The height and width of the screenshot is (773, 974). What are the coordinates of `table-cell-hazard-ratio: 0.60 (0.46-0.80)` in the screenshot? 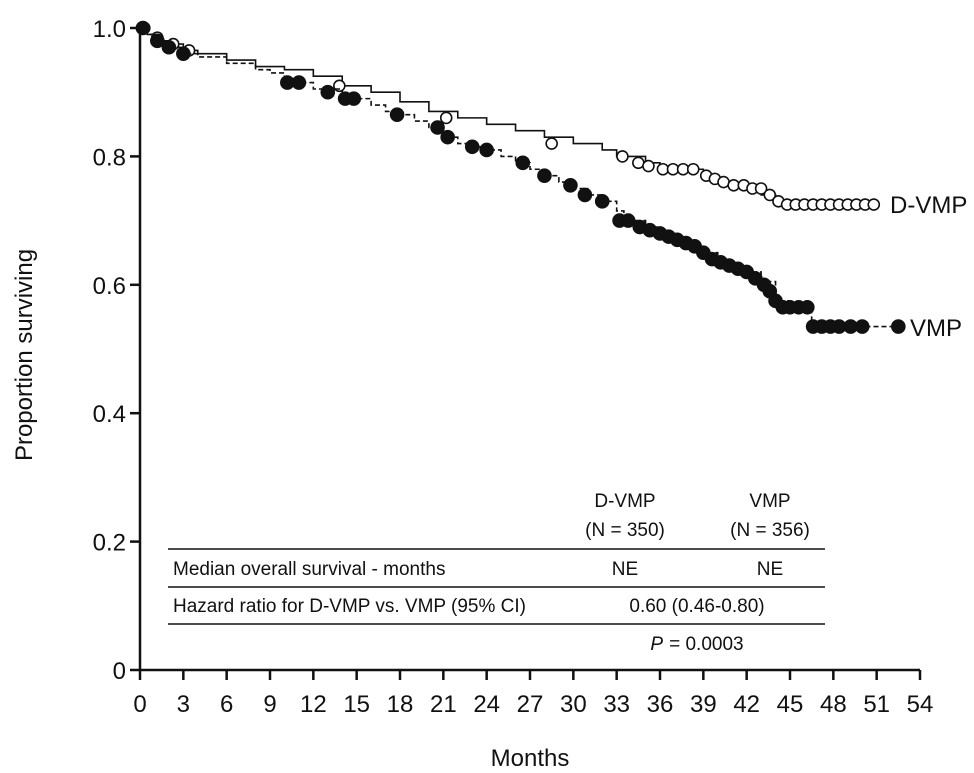 It's located at (696, 606).